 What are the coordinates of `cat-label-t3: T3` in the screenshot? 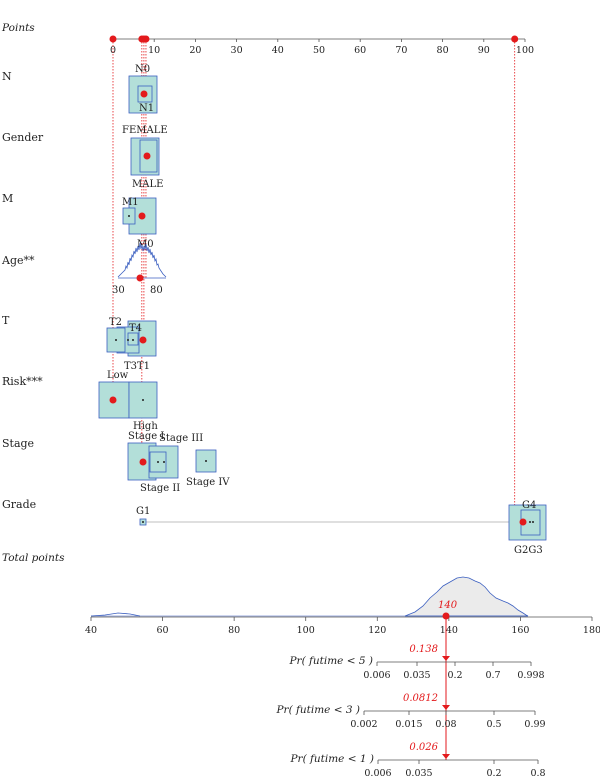 It's located at (130, 366).